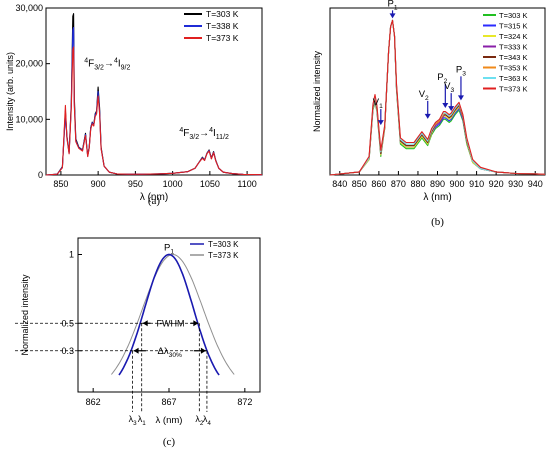 This screenshot has height=451, width=550. What do you see at coordinates (214, 133) in the screenshot?
I see `panel-a-annotation-2-part: I` at bounding box center [214, 133].